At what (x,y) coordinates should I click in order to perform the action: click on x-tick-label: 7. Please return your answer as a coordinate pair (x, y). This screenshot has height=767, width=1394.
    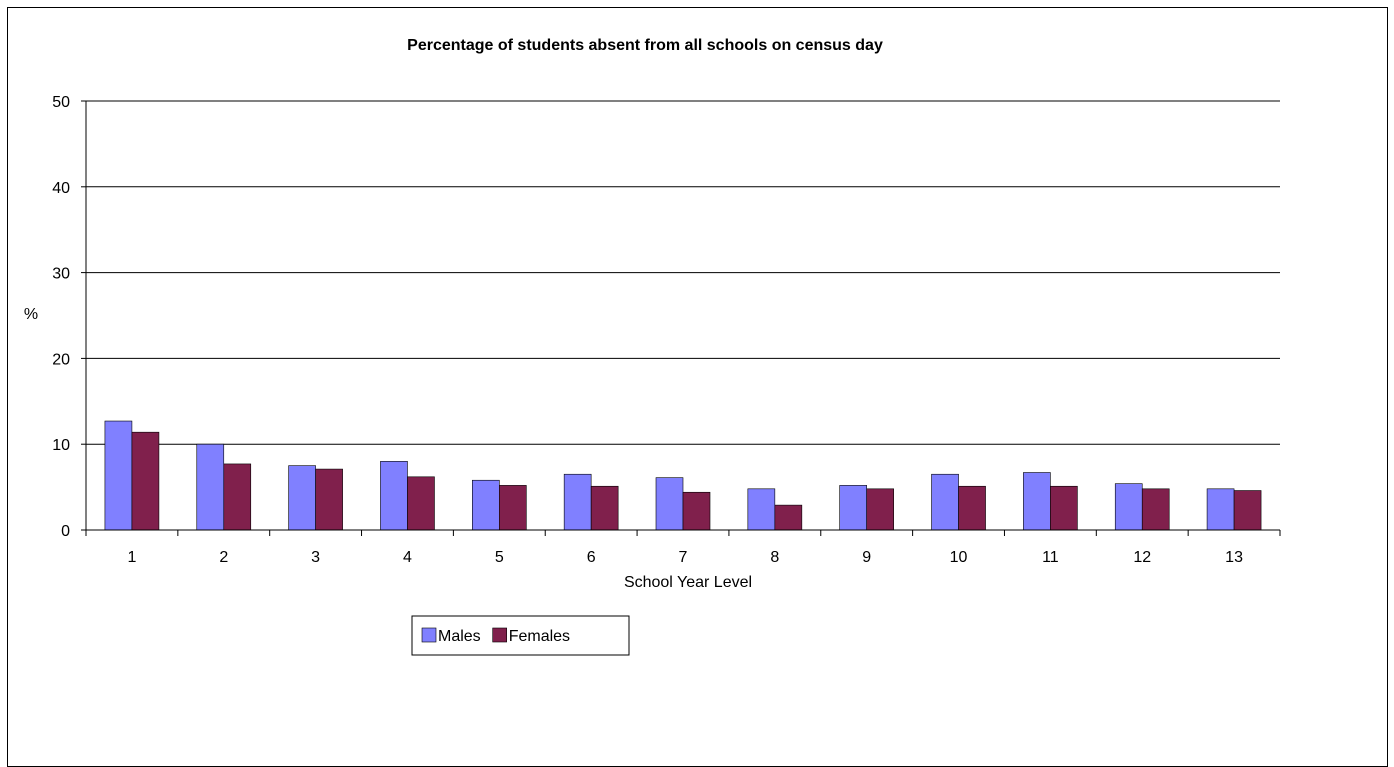
    Looking at the image, I should click on (683, 557).